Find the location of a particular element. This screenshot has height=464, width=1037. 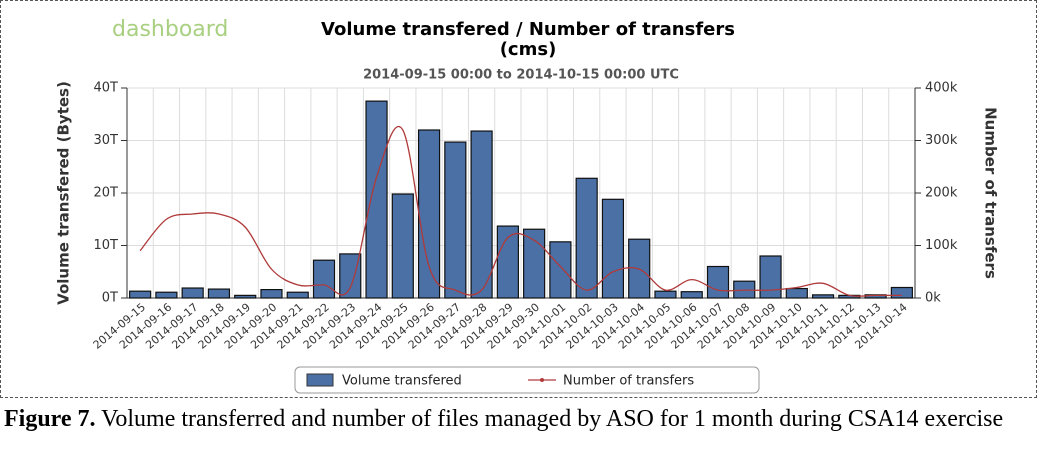

y2-tick-label: 300k is located at coordinates (941, 140).